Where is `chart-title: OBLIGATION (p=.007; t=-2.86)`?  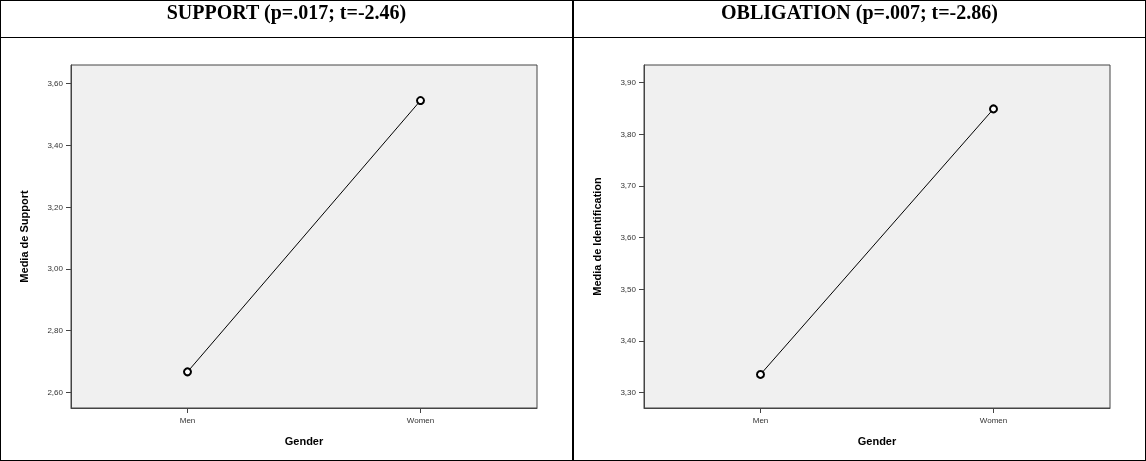 chart-title: OBLIGATION (p=.007; t=-2.86) is located at coordinates (859, 19).